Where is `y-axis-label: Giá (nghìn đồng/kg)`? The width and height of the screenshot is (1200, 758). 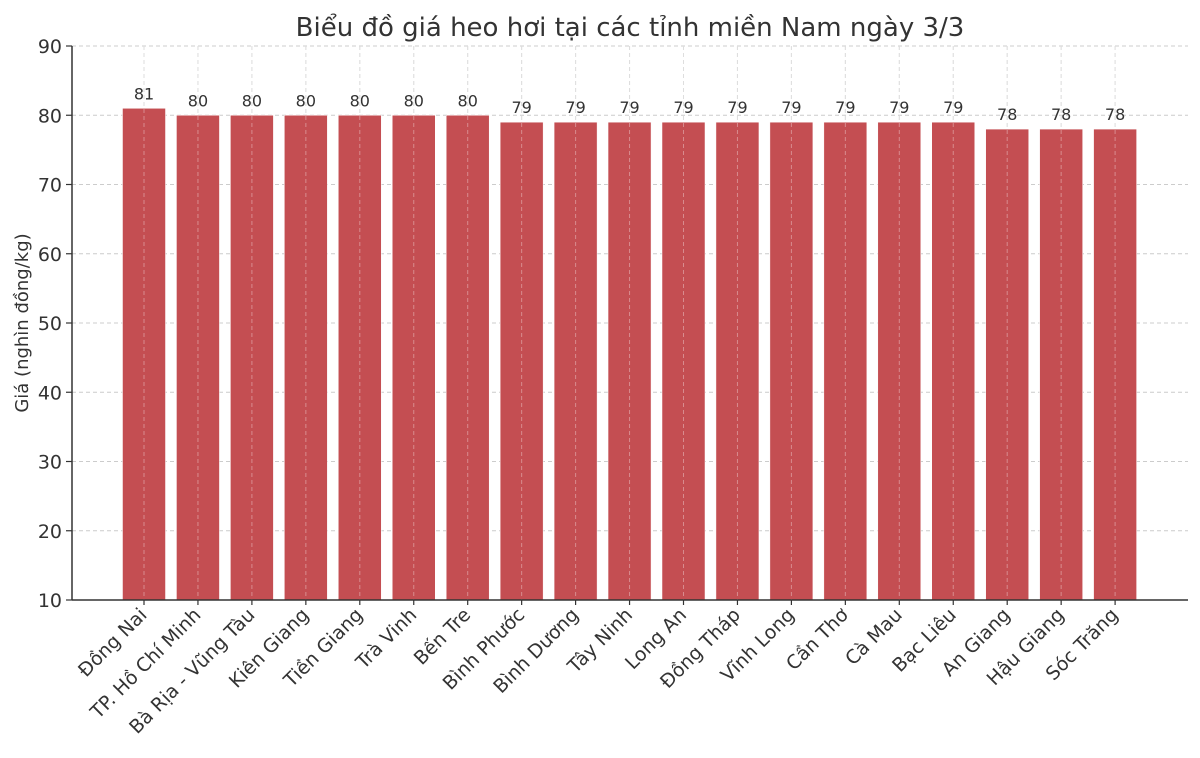
y-axis-label: Giá (nghìn đồng/kg) is located at coordinates (22, 322).